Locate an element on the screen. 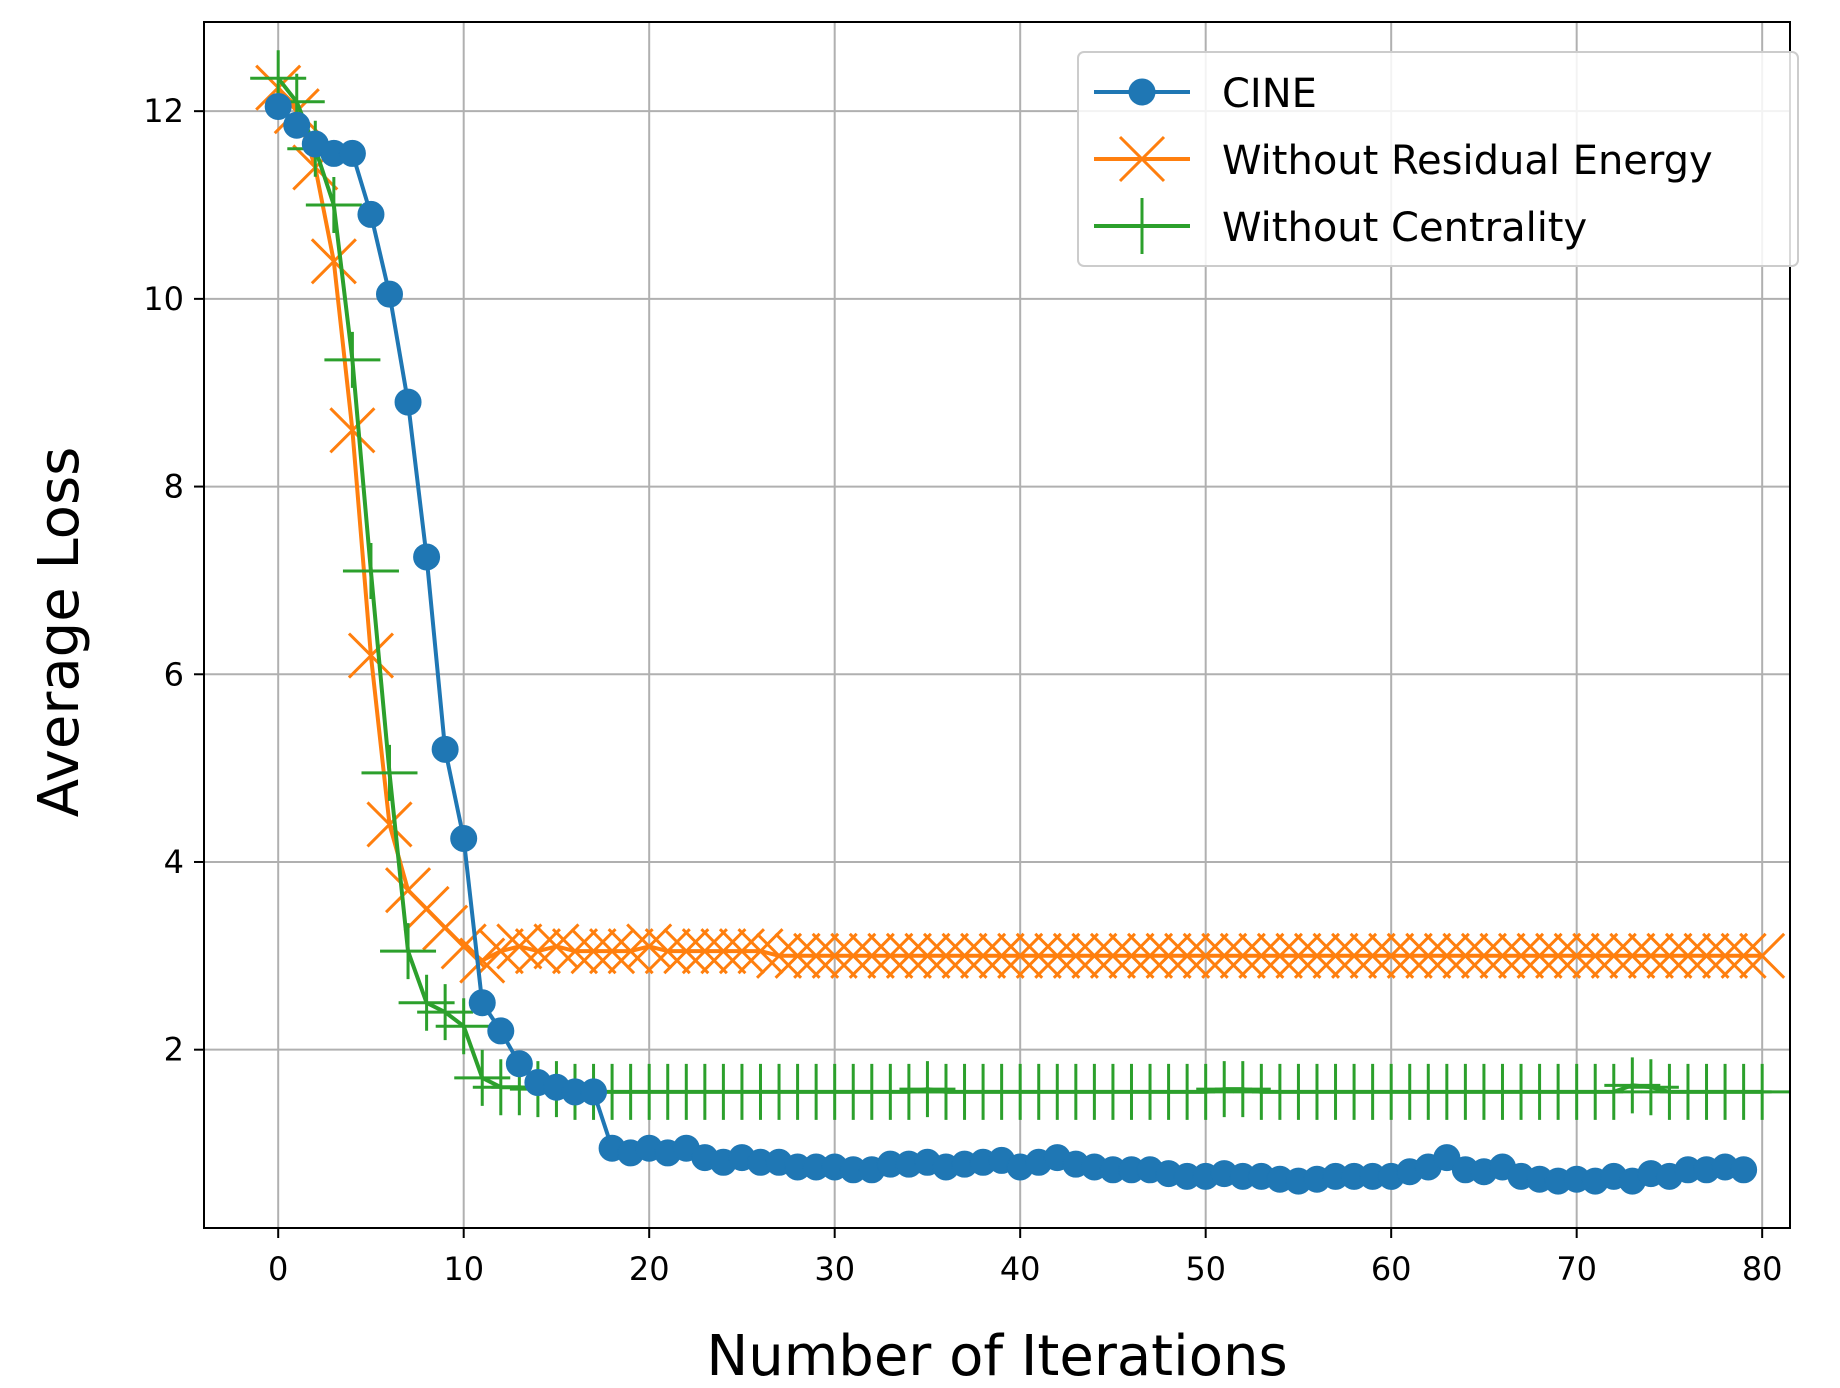 Image resolution: width=1840 pixels, height=1388 pixels. x-tick-label: 40 is located at coordinates (1020, 1269).